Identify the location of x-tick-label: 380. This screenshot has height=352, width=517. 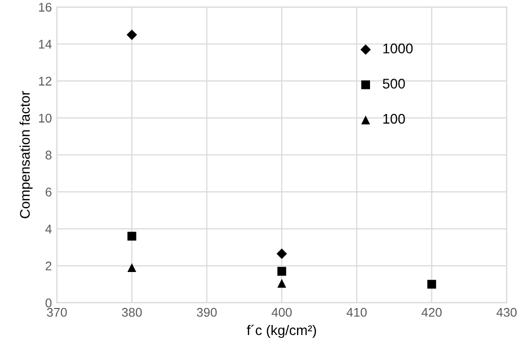
(132, 312).